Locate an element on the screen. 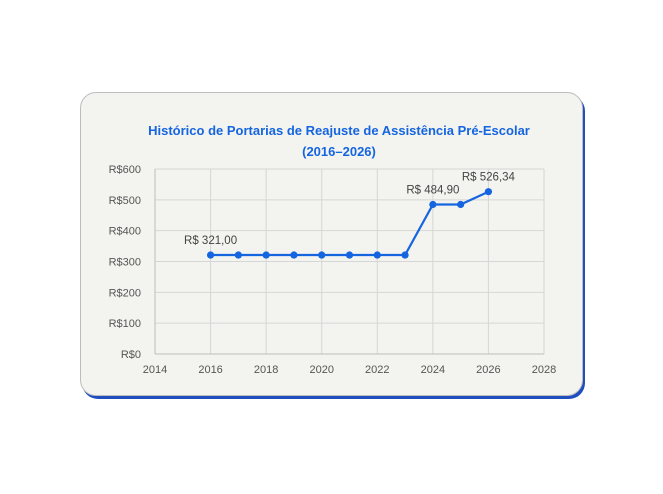 This screenshot has width=663, height=494. y-tick-label: R$500 is located at coordinates (125, 201).